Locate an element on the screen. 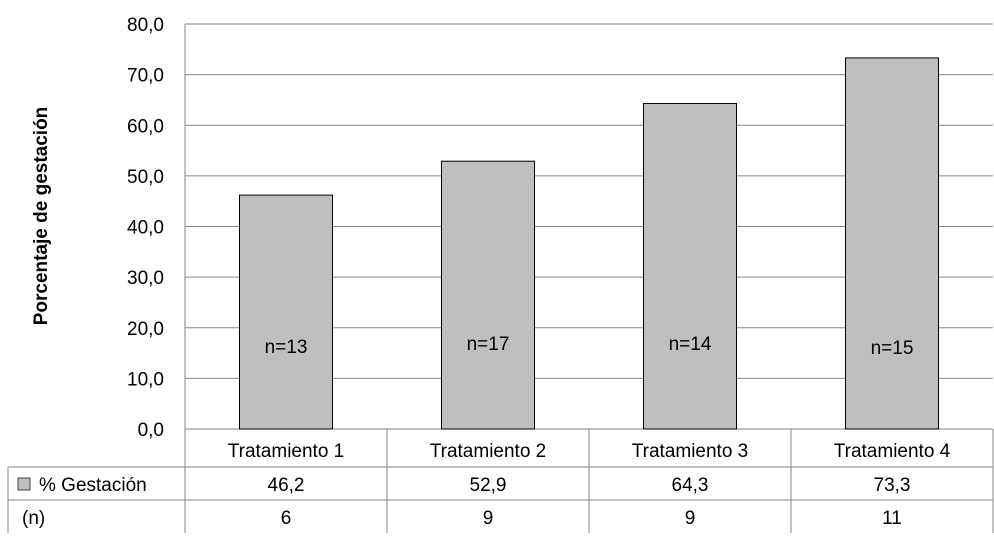  x-category-label: Tratamiento 4 is located at coordinates (892, 451).